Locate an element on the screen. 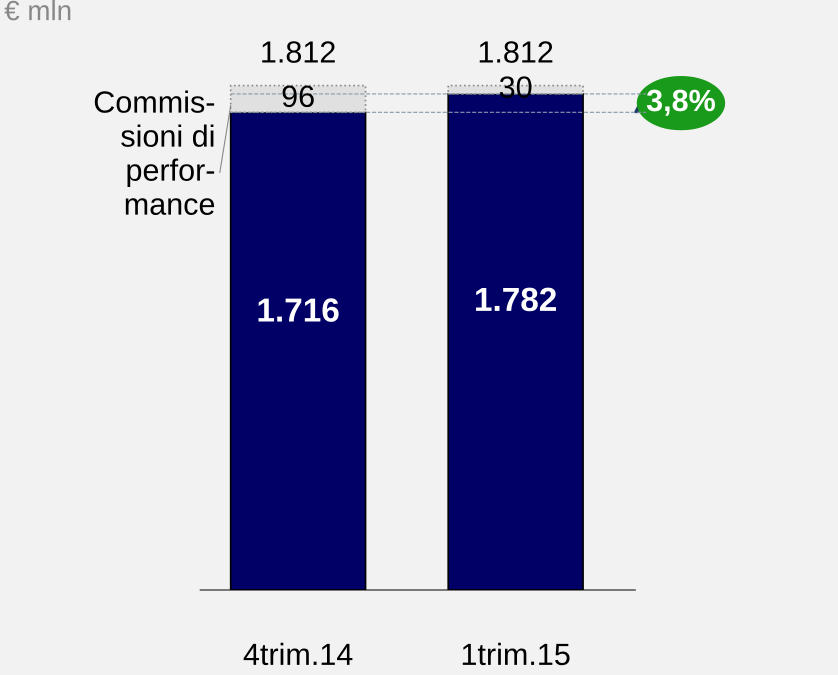 The height and width of the screenshot is (675, 838). data-label: 1.716 is located at coordinates (298, 310).